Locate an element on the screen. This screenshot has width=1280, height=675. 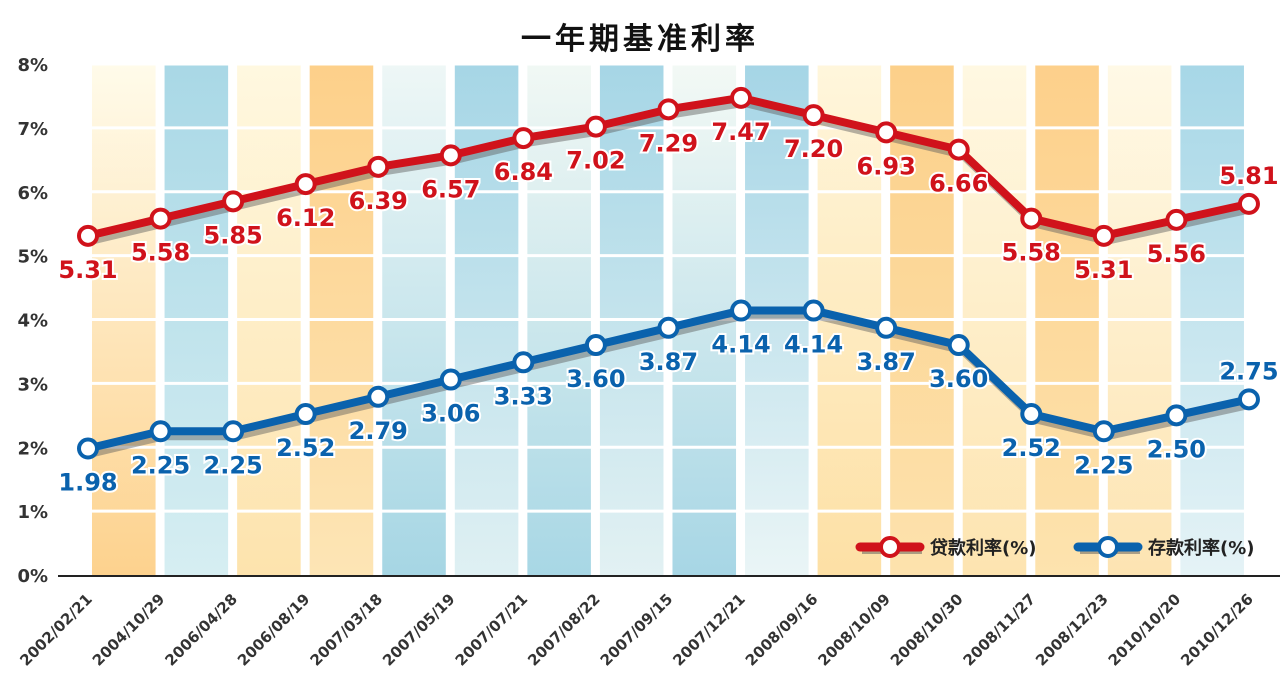
data-label: 7.20 is located at coordinates (813, 149).